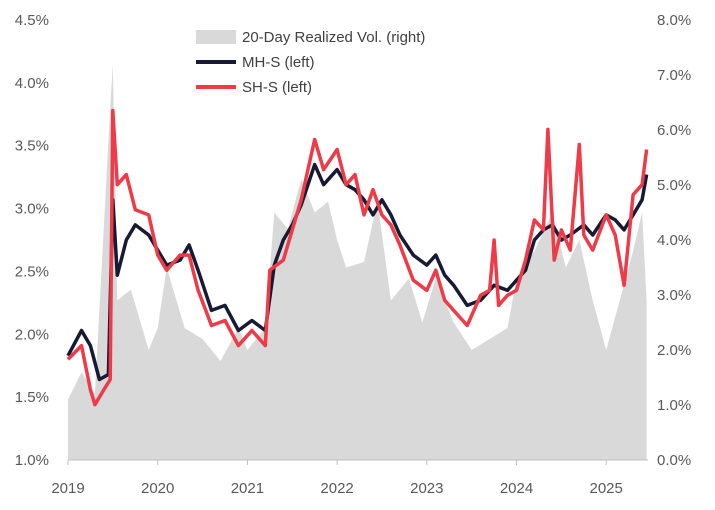  What do you see at coordinates (674, 130) in the screenshot?
I see `right-tick-label: 6.0%` at bounding box center [674, 130].